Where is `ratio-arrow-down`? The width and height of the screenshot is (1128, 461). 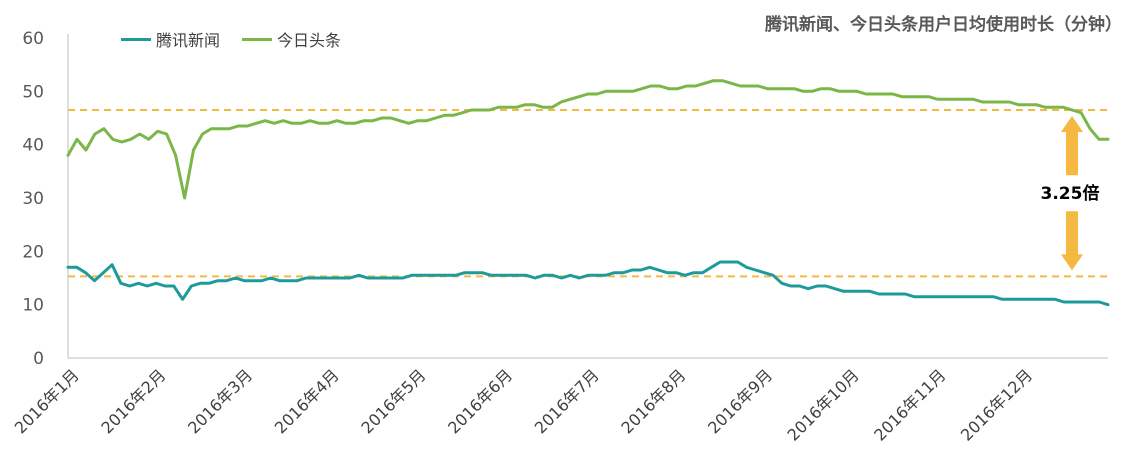
ratio-arrow-down is located at coordinates (1072, 241).